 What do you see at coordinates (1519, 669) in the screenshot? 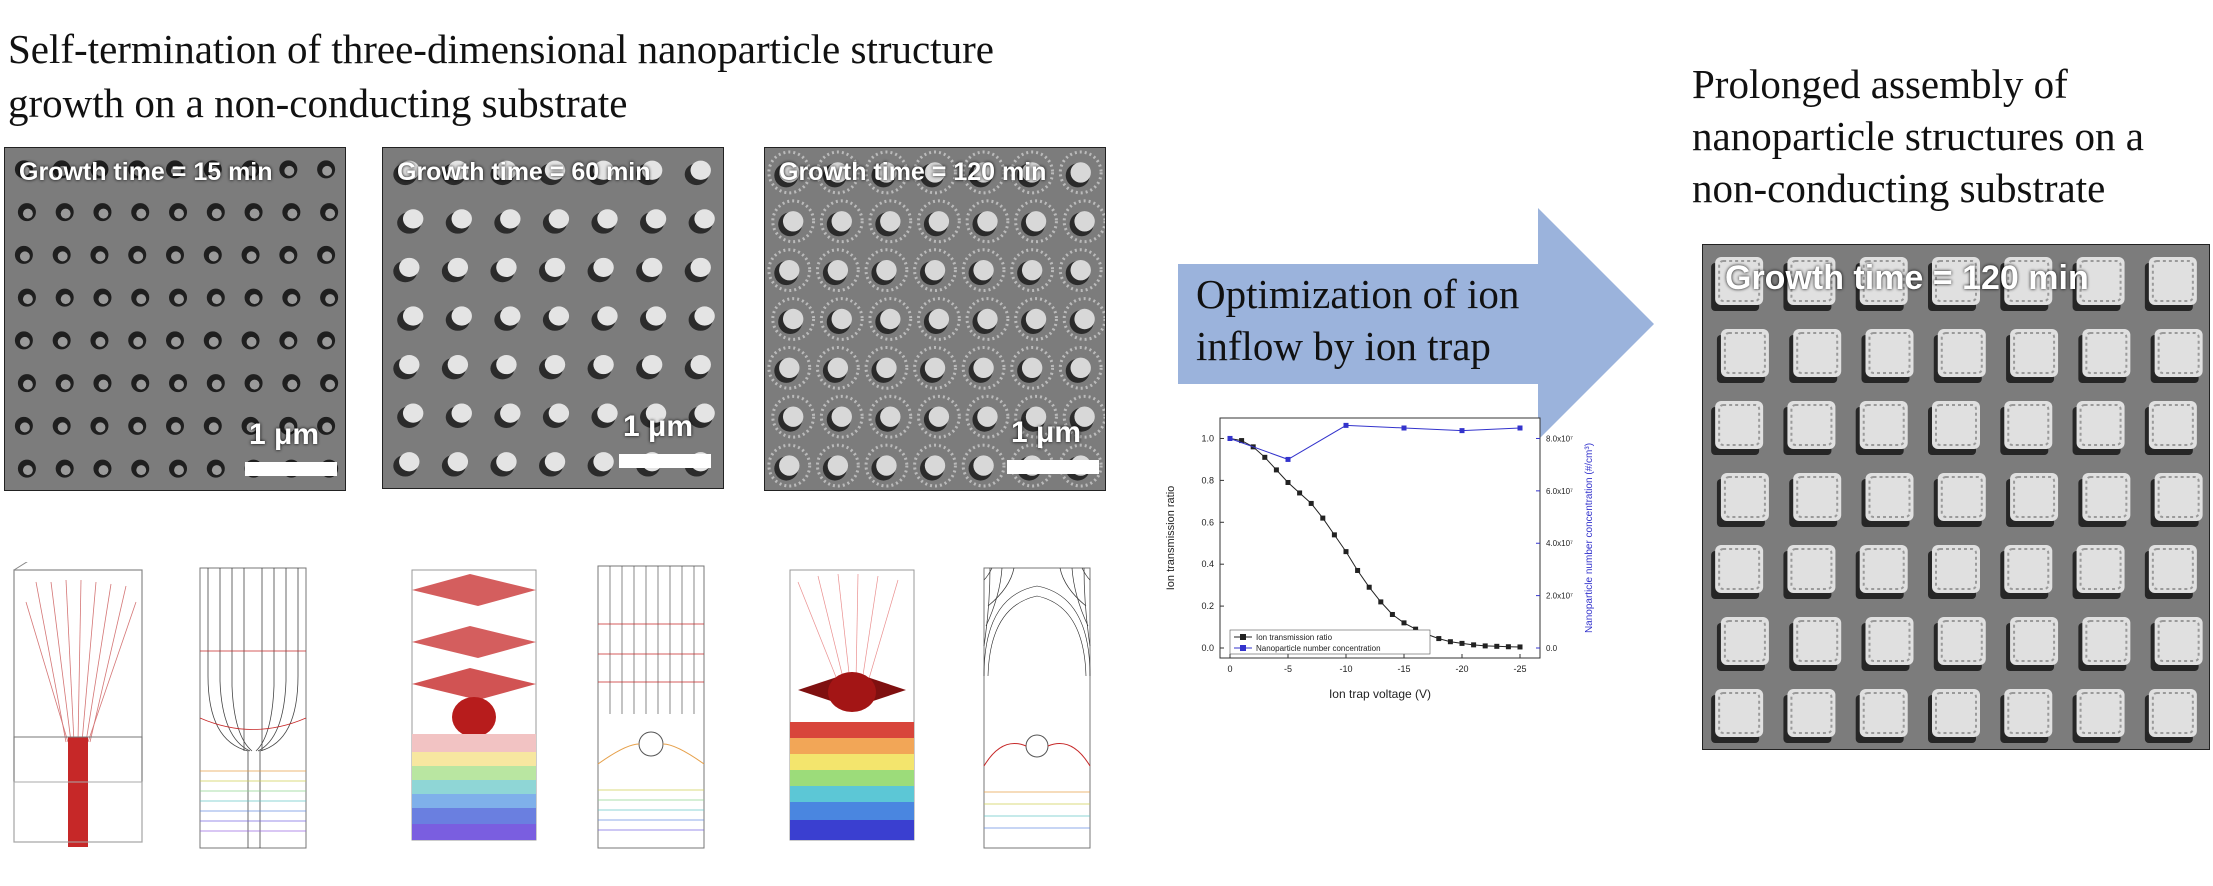
I see `x-tick-label: -25` at bounding box center [1519, 669].